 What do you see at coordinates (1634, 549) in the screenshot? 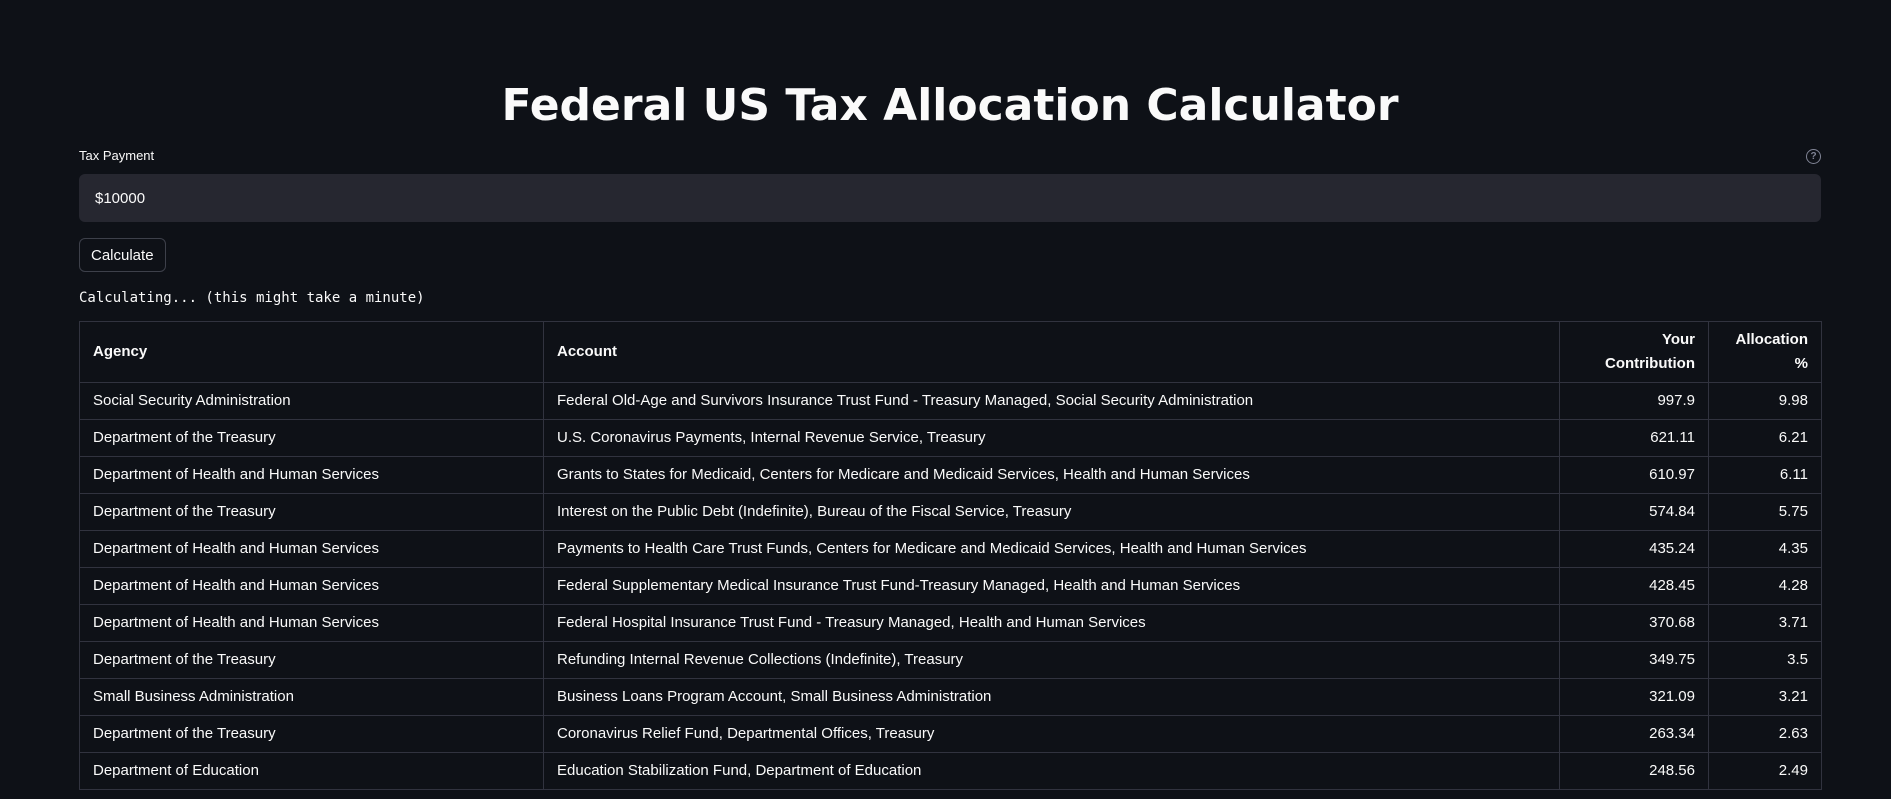
I see `cell-contribution: 435.24` at bounding box center [1634, 549].